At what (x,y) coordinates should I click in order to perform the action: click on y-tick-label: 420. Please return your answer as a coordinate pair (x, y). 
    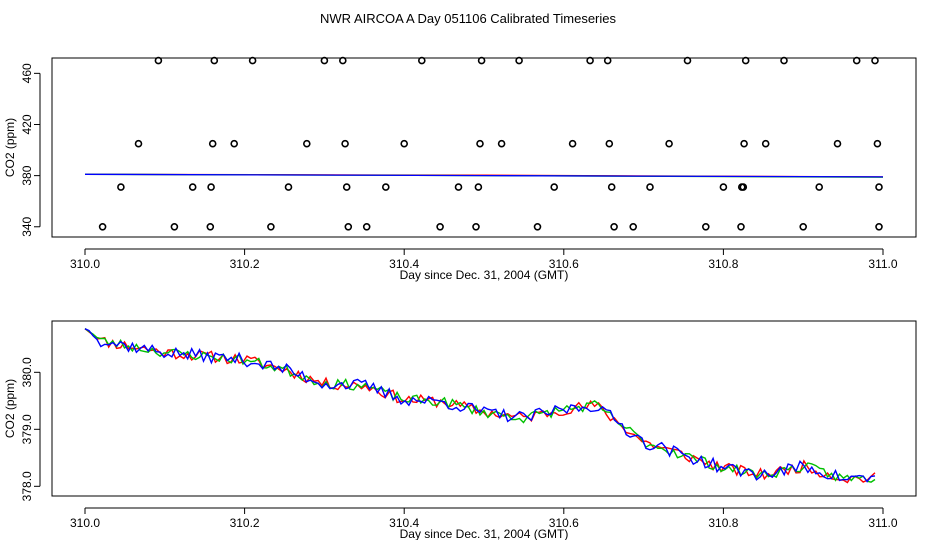
    Looking at the image, I should click on (27, 124).